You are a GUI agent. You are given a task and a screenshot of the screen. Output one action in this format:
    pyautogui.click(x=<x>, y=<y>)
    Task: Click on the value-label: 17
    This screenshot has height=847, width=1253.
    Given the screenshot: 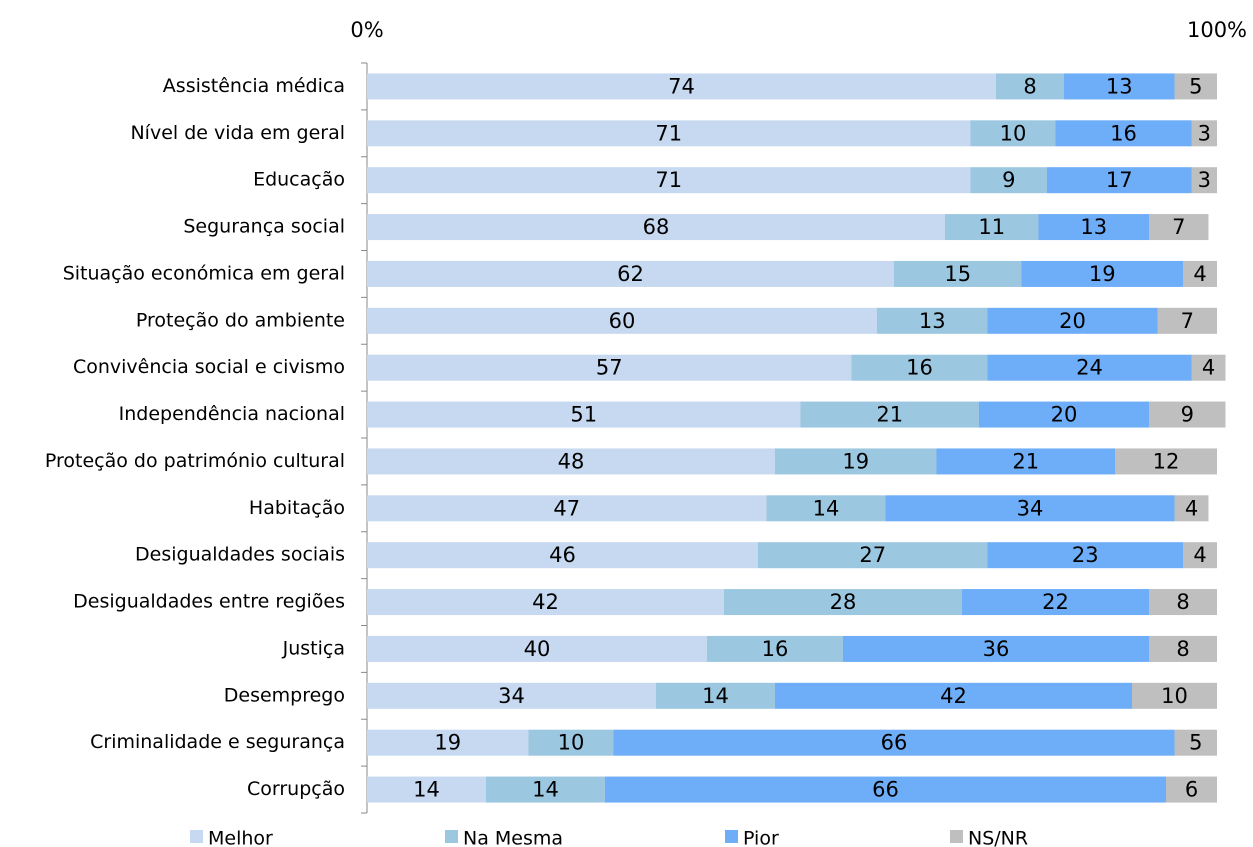 What is the action you would take?
    pyautogui.click(x=1119, y=180)
    